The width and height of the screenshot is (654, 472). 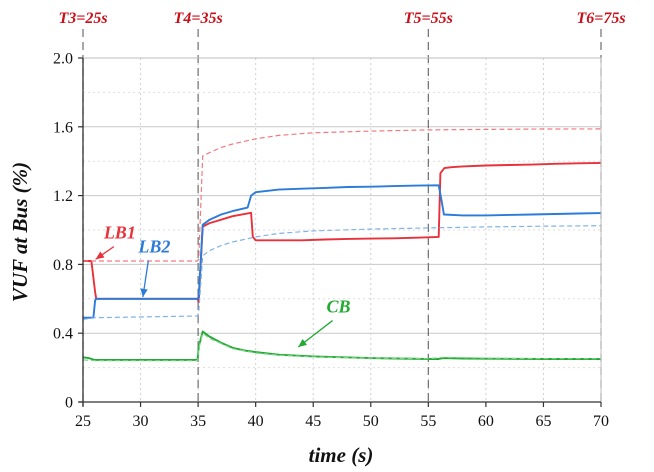 What do you see at coordinates (141, 421) in the screenshot?
I see `x-tick-label: 30` at bounding box center [141, 421].